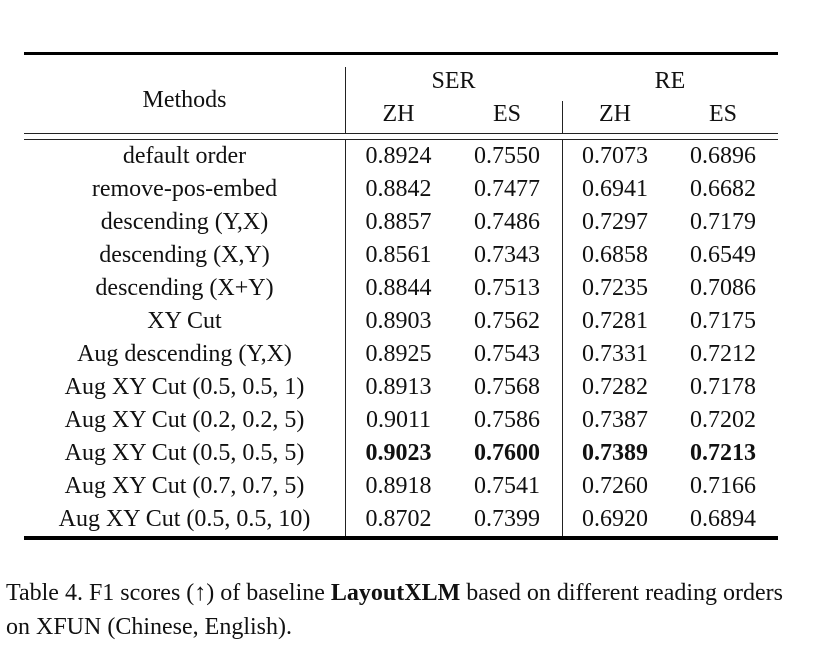 Image resolution: width=832 pixels, height=668 pixels. What do you see at coordinates (398, 453) in the screenshot?
I see `ser-zh-cell: 0.9023` at bounding box center [398, 453].